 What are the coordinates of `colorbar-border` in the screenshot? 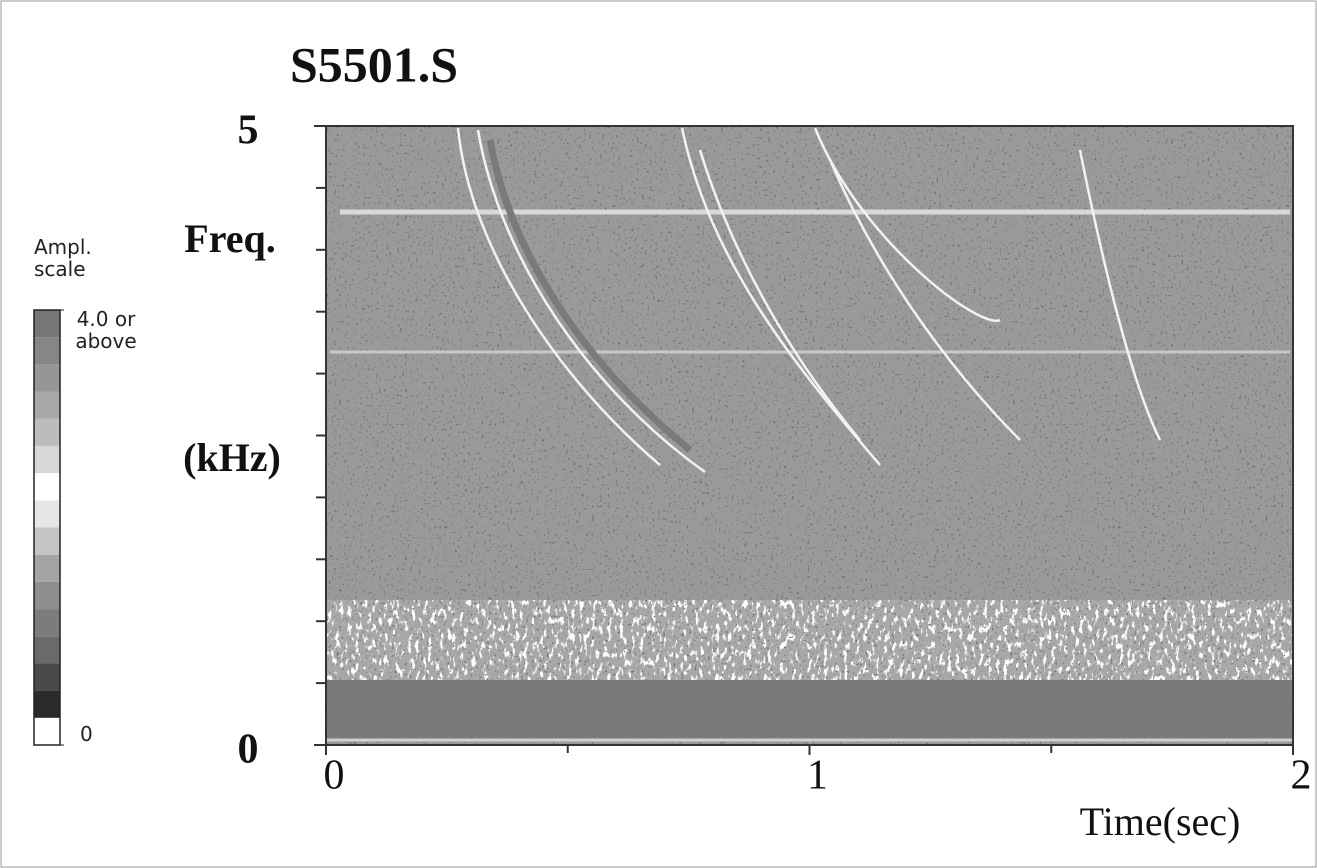 It's located at (47, 527).